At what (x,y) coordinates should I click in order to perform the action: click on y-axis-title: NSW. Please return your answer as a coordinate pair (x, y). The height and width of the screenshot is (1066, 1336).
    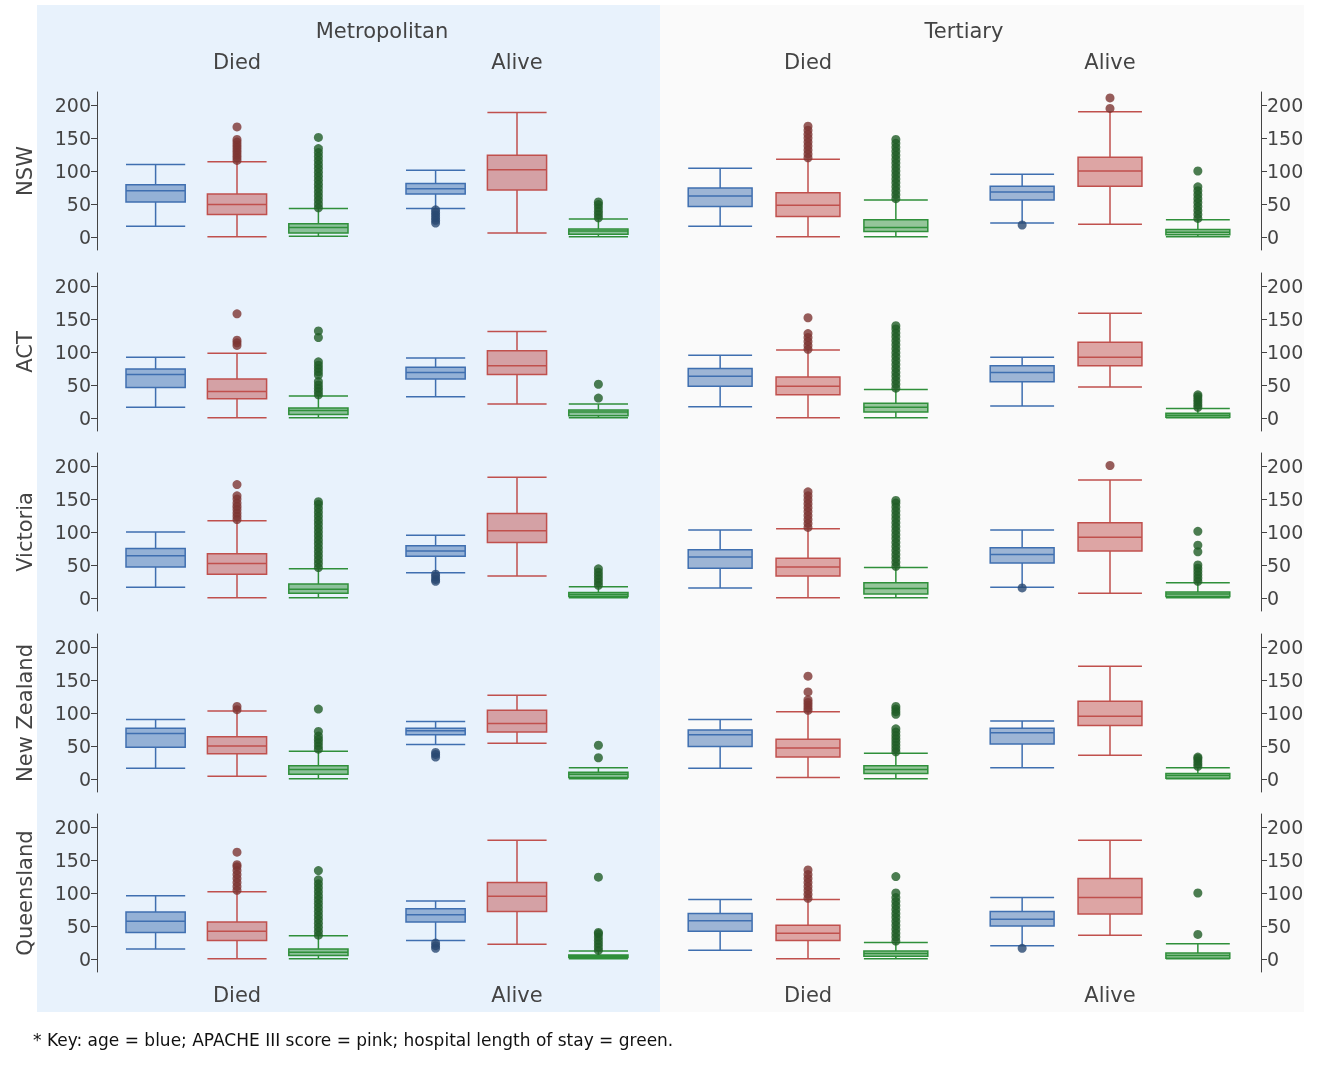
    Looking at the image, I should click on (24, 170).